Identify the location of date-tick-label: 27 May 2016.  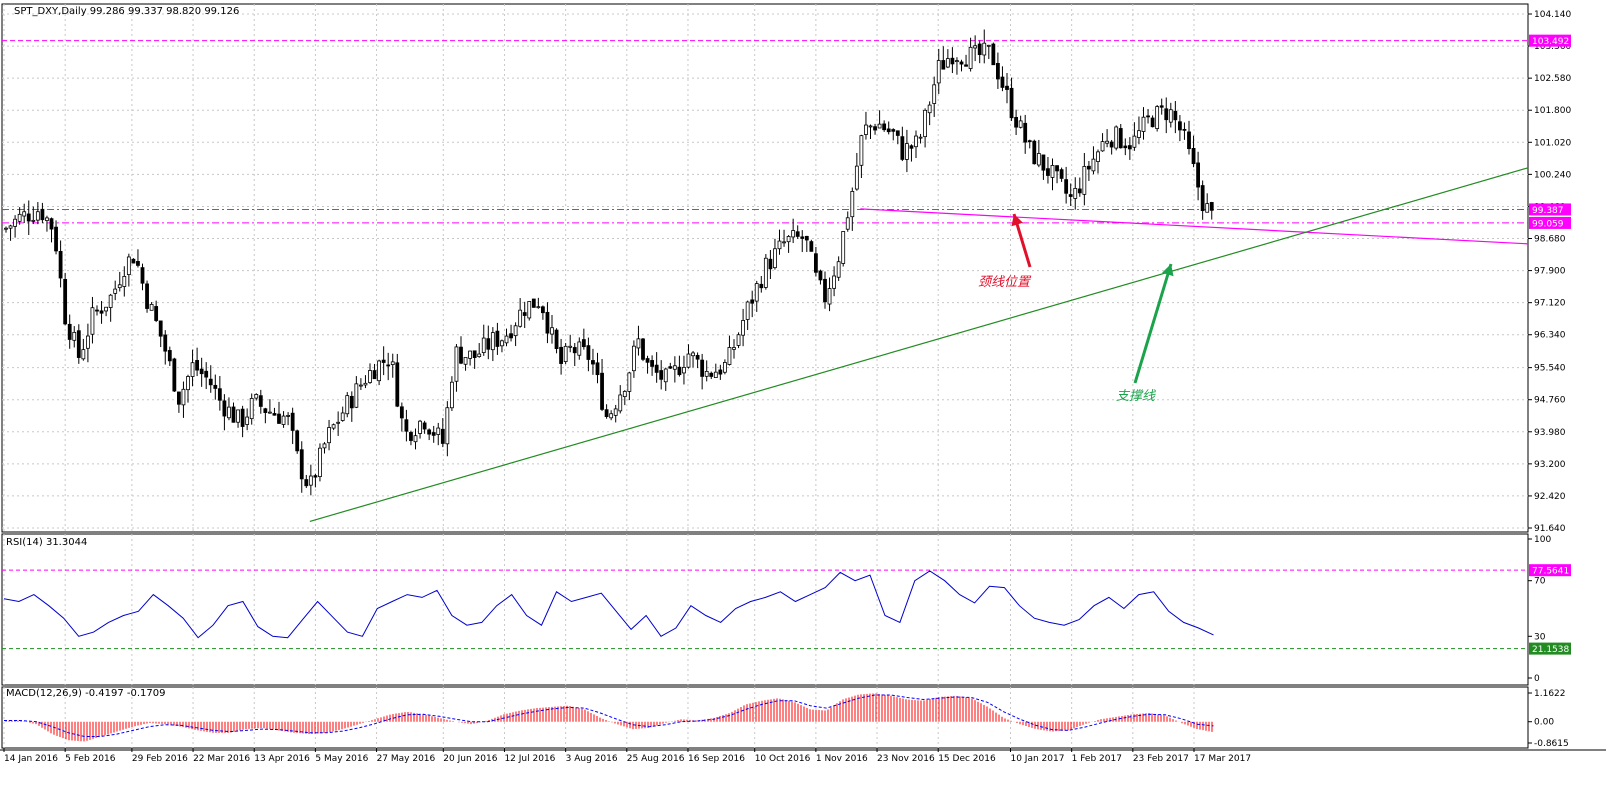
(406, 759).